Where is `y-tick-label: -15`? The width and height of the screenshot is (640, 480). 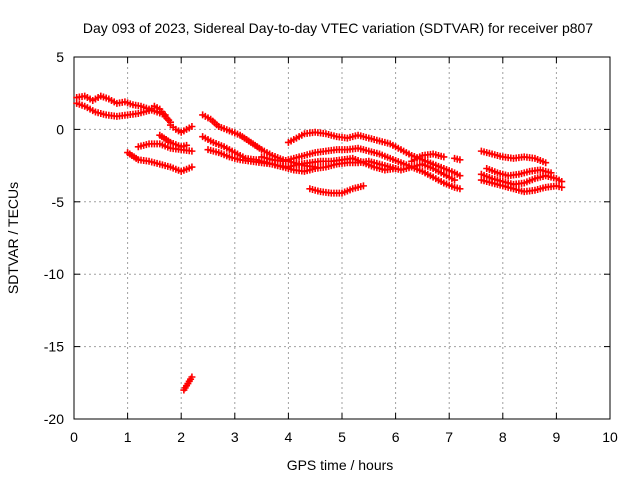 y-tick-label: -15 is located at coordinates (54, 347).